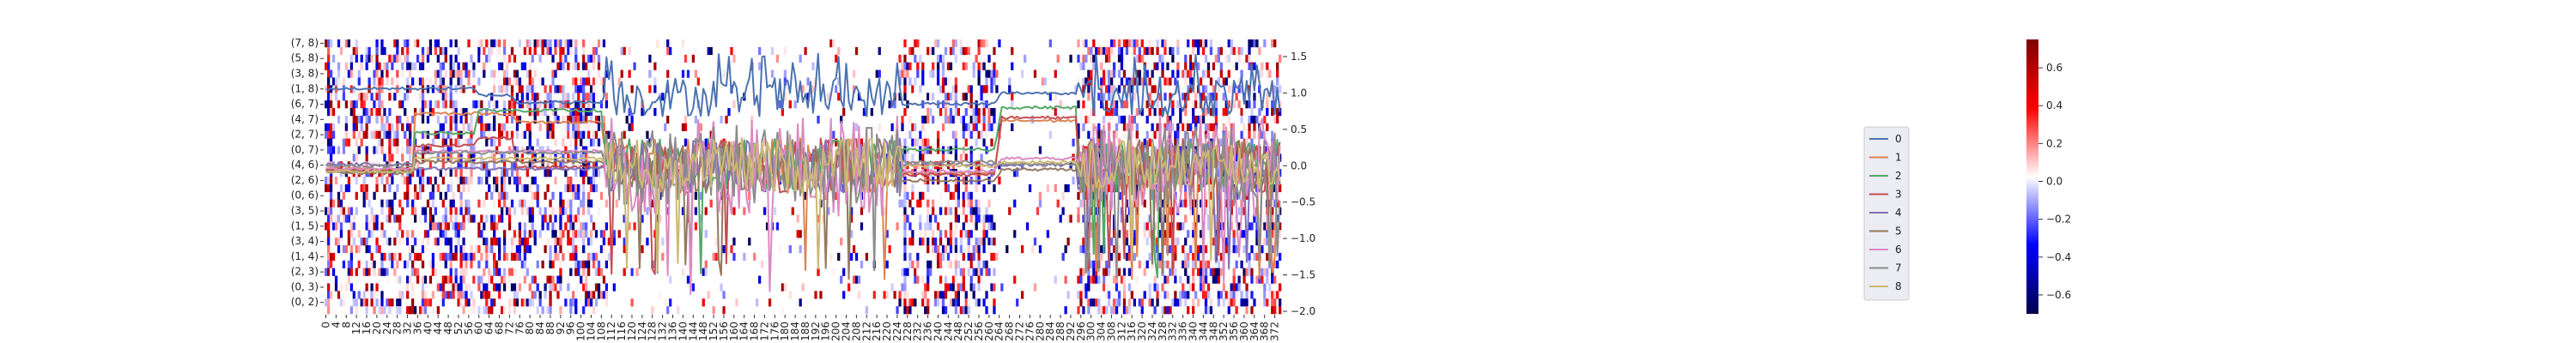 Image resolution: width=2576 pixels, height=343 pixels. I want to click on heatmap-x-tick-label: 176, so click(775, 332).